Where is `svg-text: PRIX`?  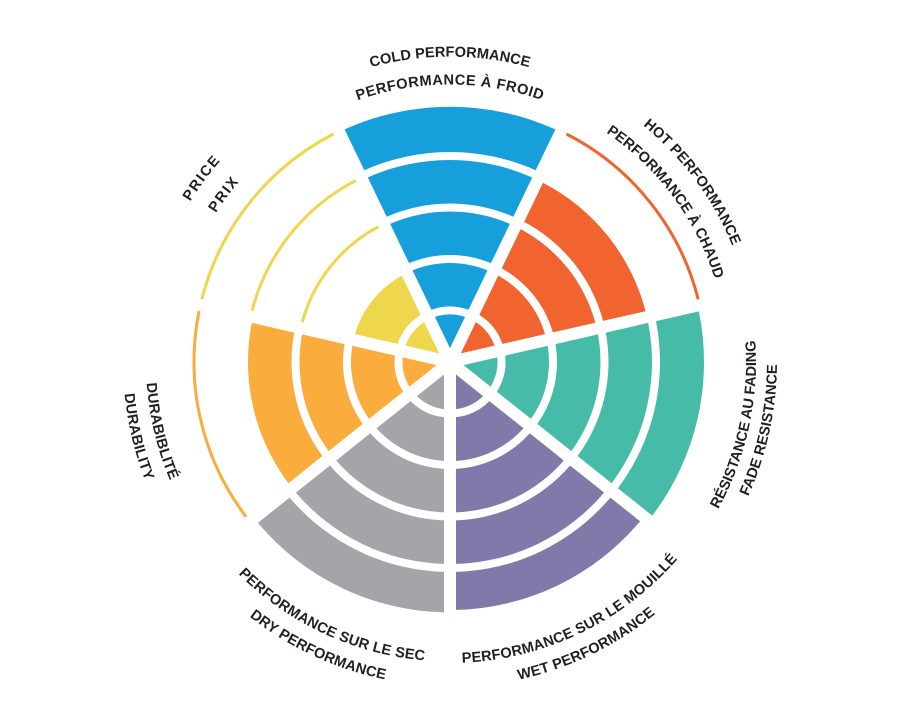 svg-text: PRIX is located at coordinates (224, 194).